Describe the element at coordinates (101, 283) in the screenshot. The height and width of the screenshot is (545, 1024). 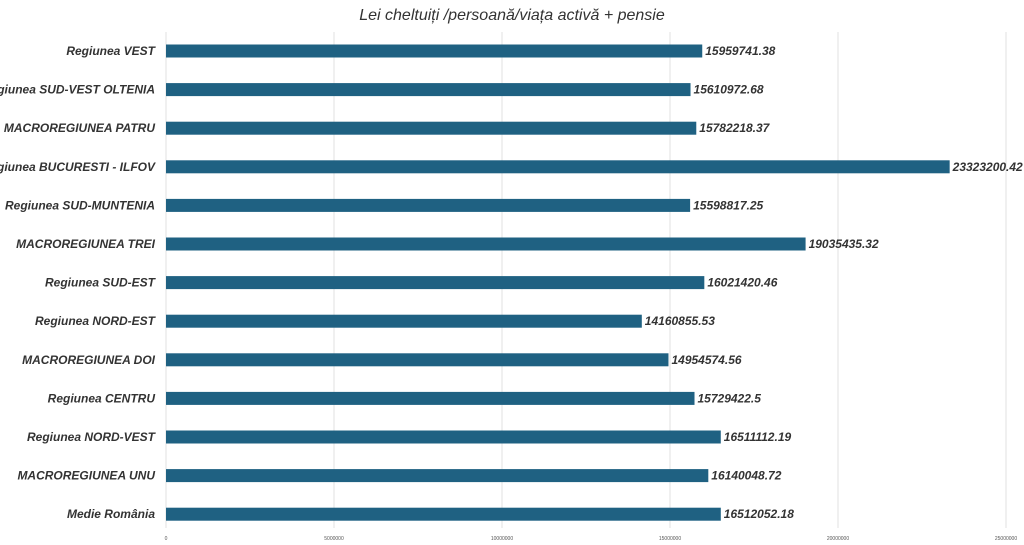
I see `category-label: Regiunea SUD-EST` at that location.